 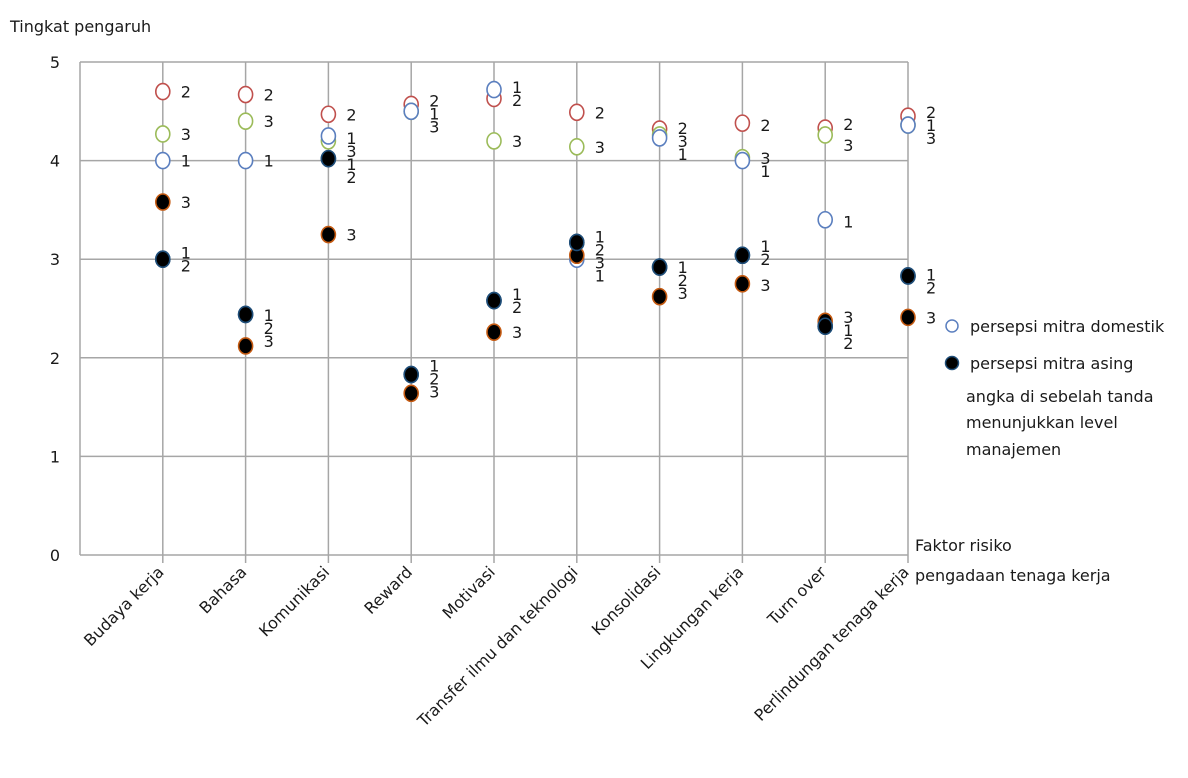 What do you see at coordinates (294, 601) in the screenshot?
I see `category-label: Komunikasi` at bounding box center [294, 601].